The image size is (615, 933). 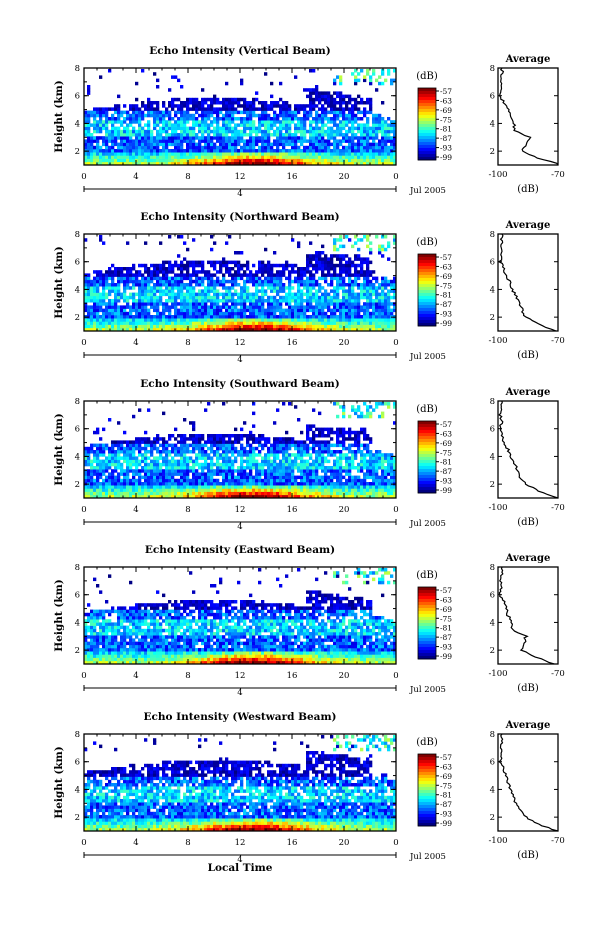 I want to click on y-tick-label: 6, so click(x=77, y=97).